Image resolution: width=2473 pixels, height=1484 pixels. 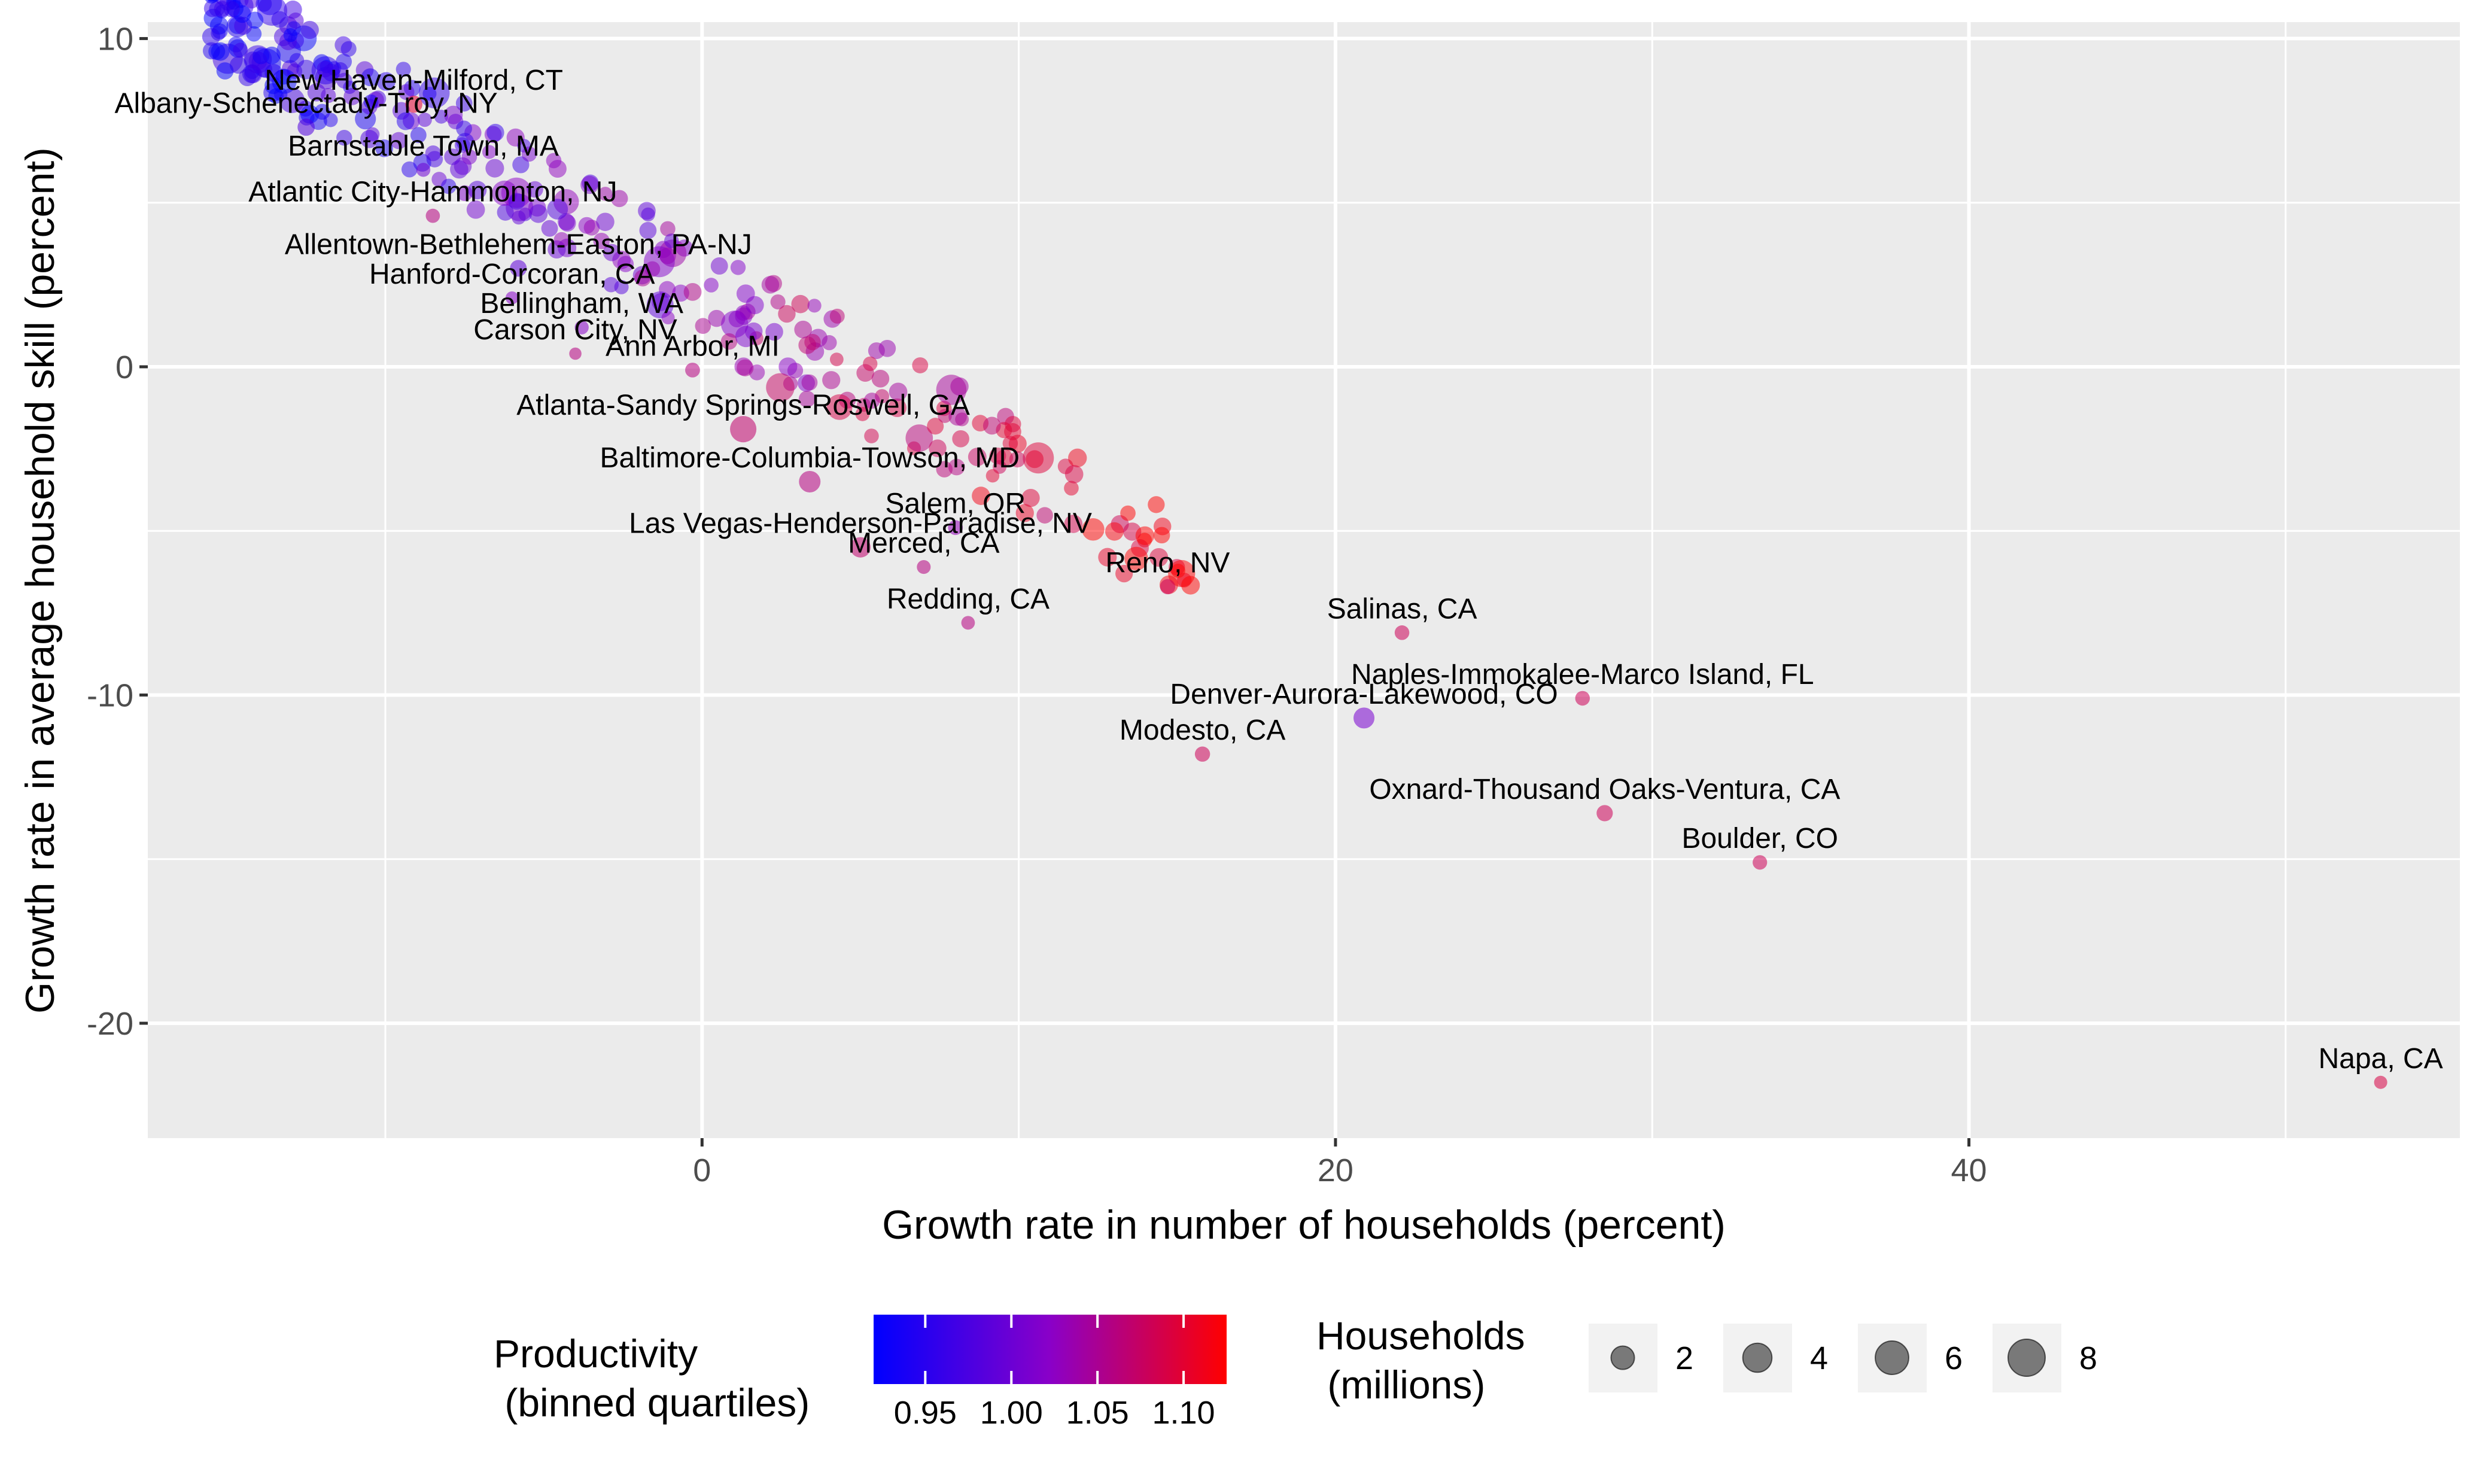 I want to click on color-legend-tick-label: 1.10, so click(x=1183, y=1413).